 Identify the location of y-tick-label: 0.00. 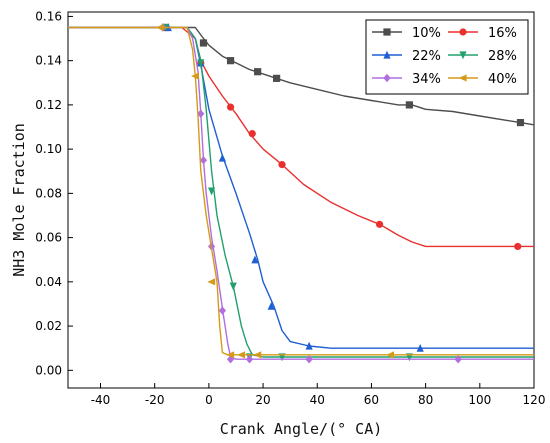
(48, 370).